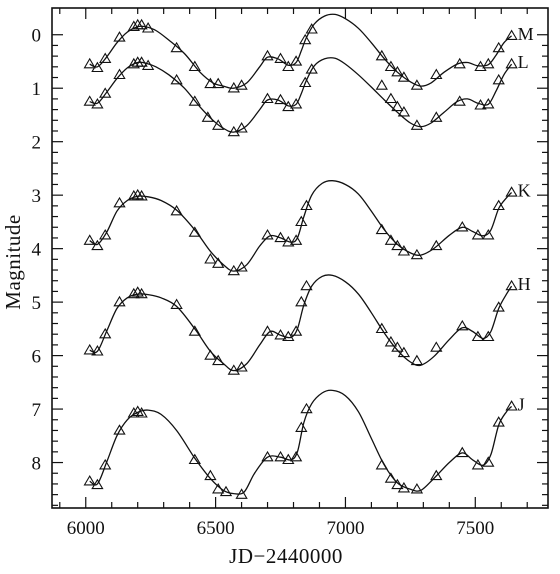 The image size is (560, 574). I want to click on y-tick-label: 6, so click(37, 357).